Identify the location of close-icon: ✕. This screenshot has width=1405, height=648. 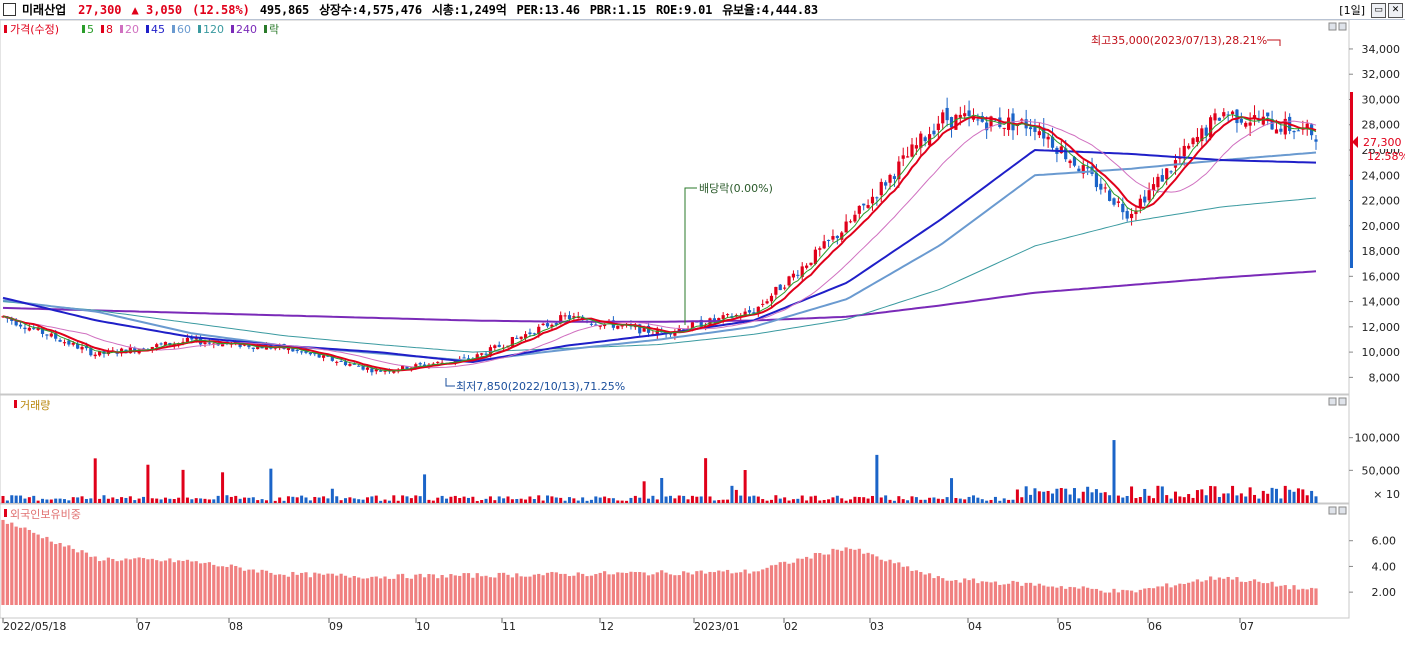
(1395, 10).